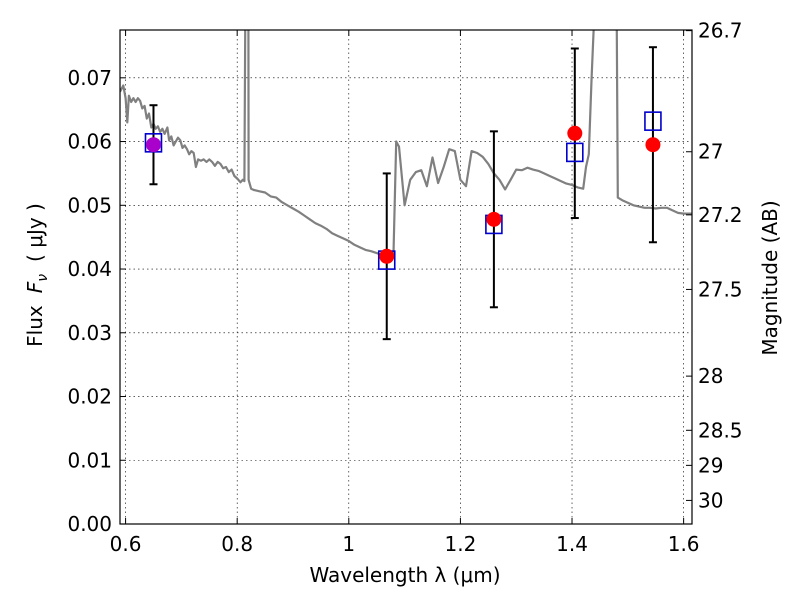 The height and width of the screenshot is (600, 800). What do you see at coordinates (89, 78) in the screenshot?
I see `y-tick-label: 0.07` at bounding box center [89, 78].